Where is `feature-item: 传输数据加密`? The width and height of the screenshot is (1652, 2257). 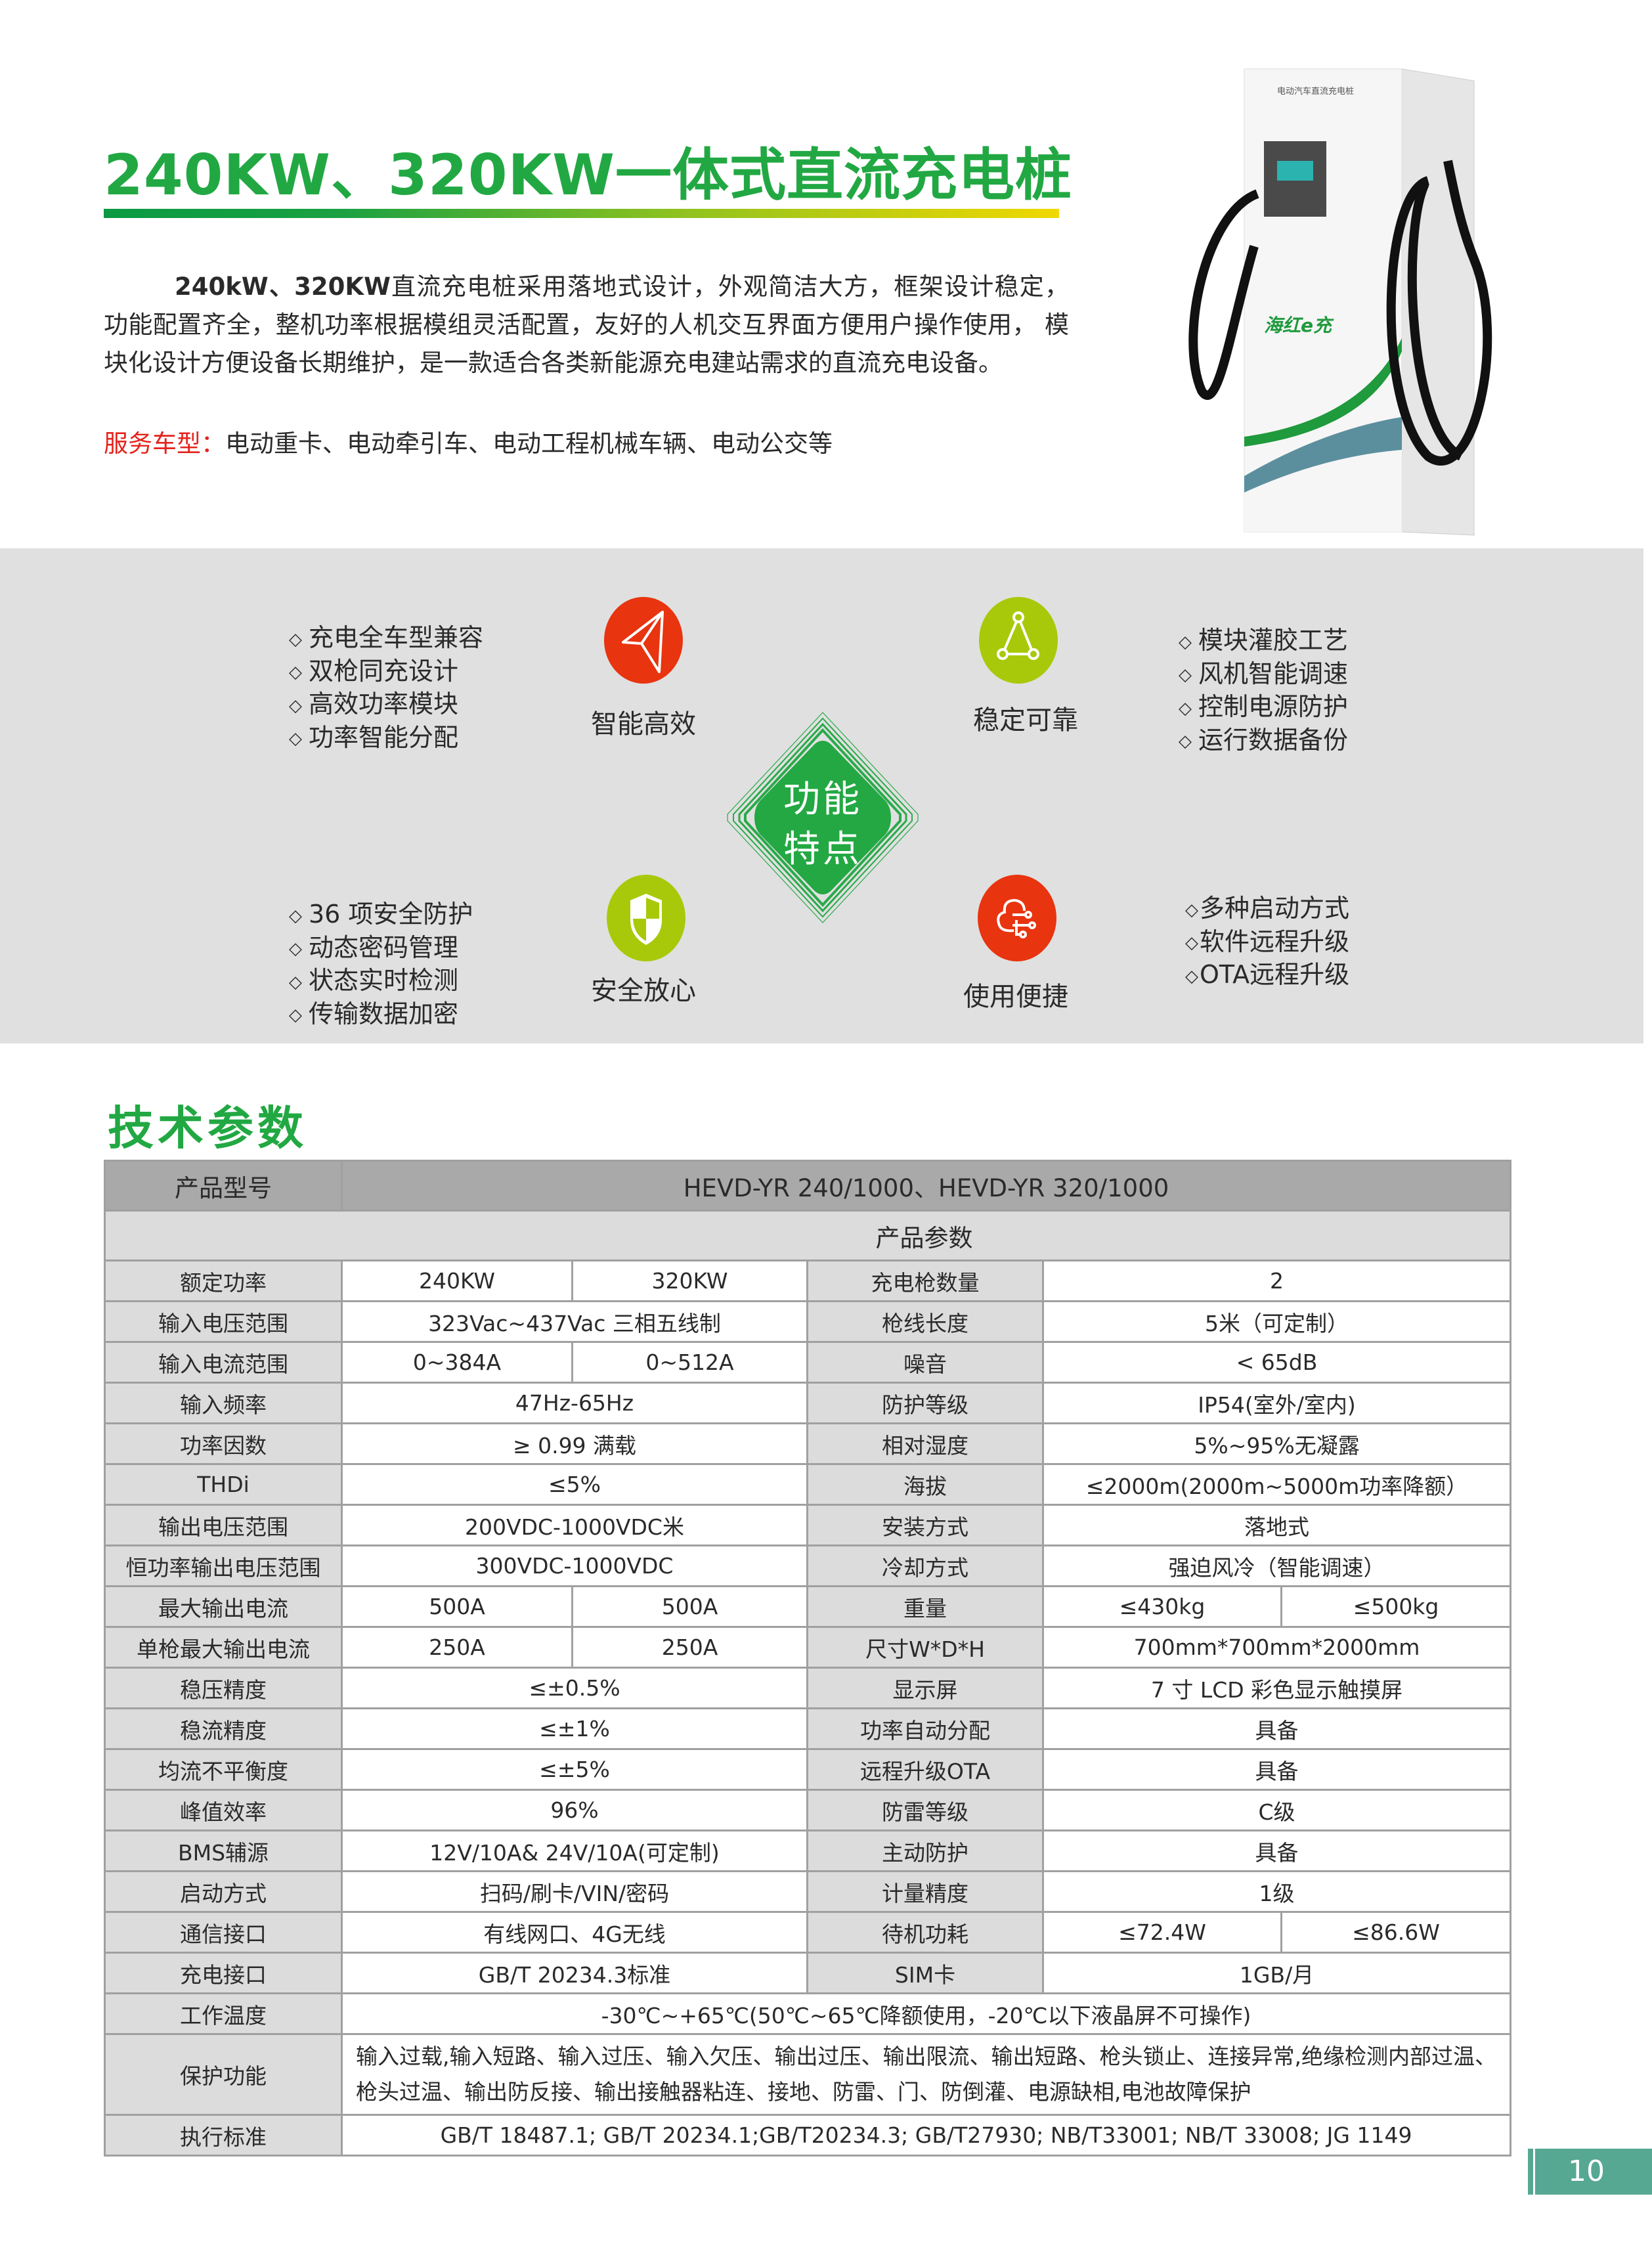
feature-item: 传输数据加密 is located at coordinates (384, 1013).